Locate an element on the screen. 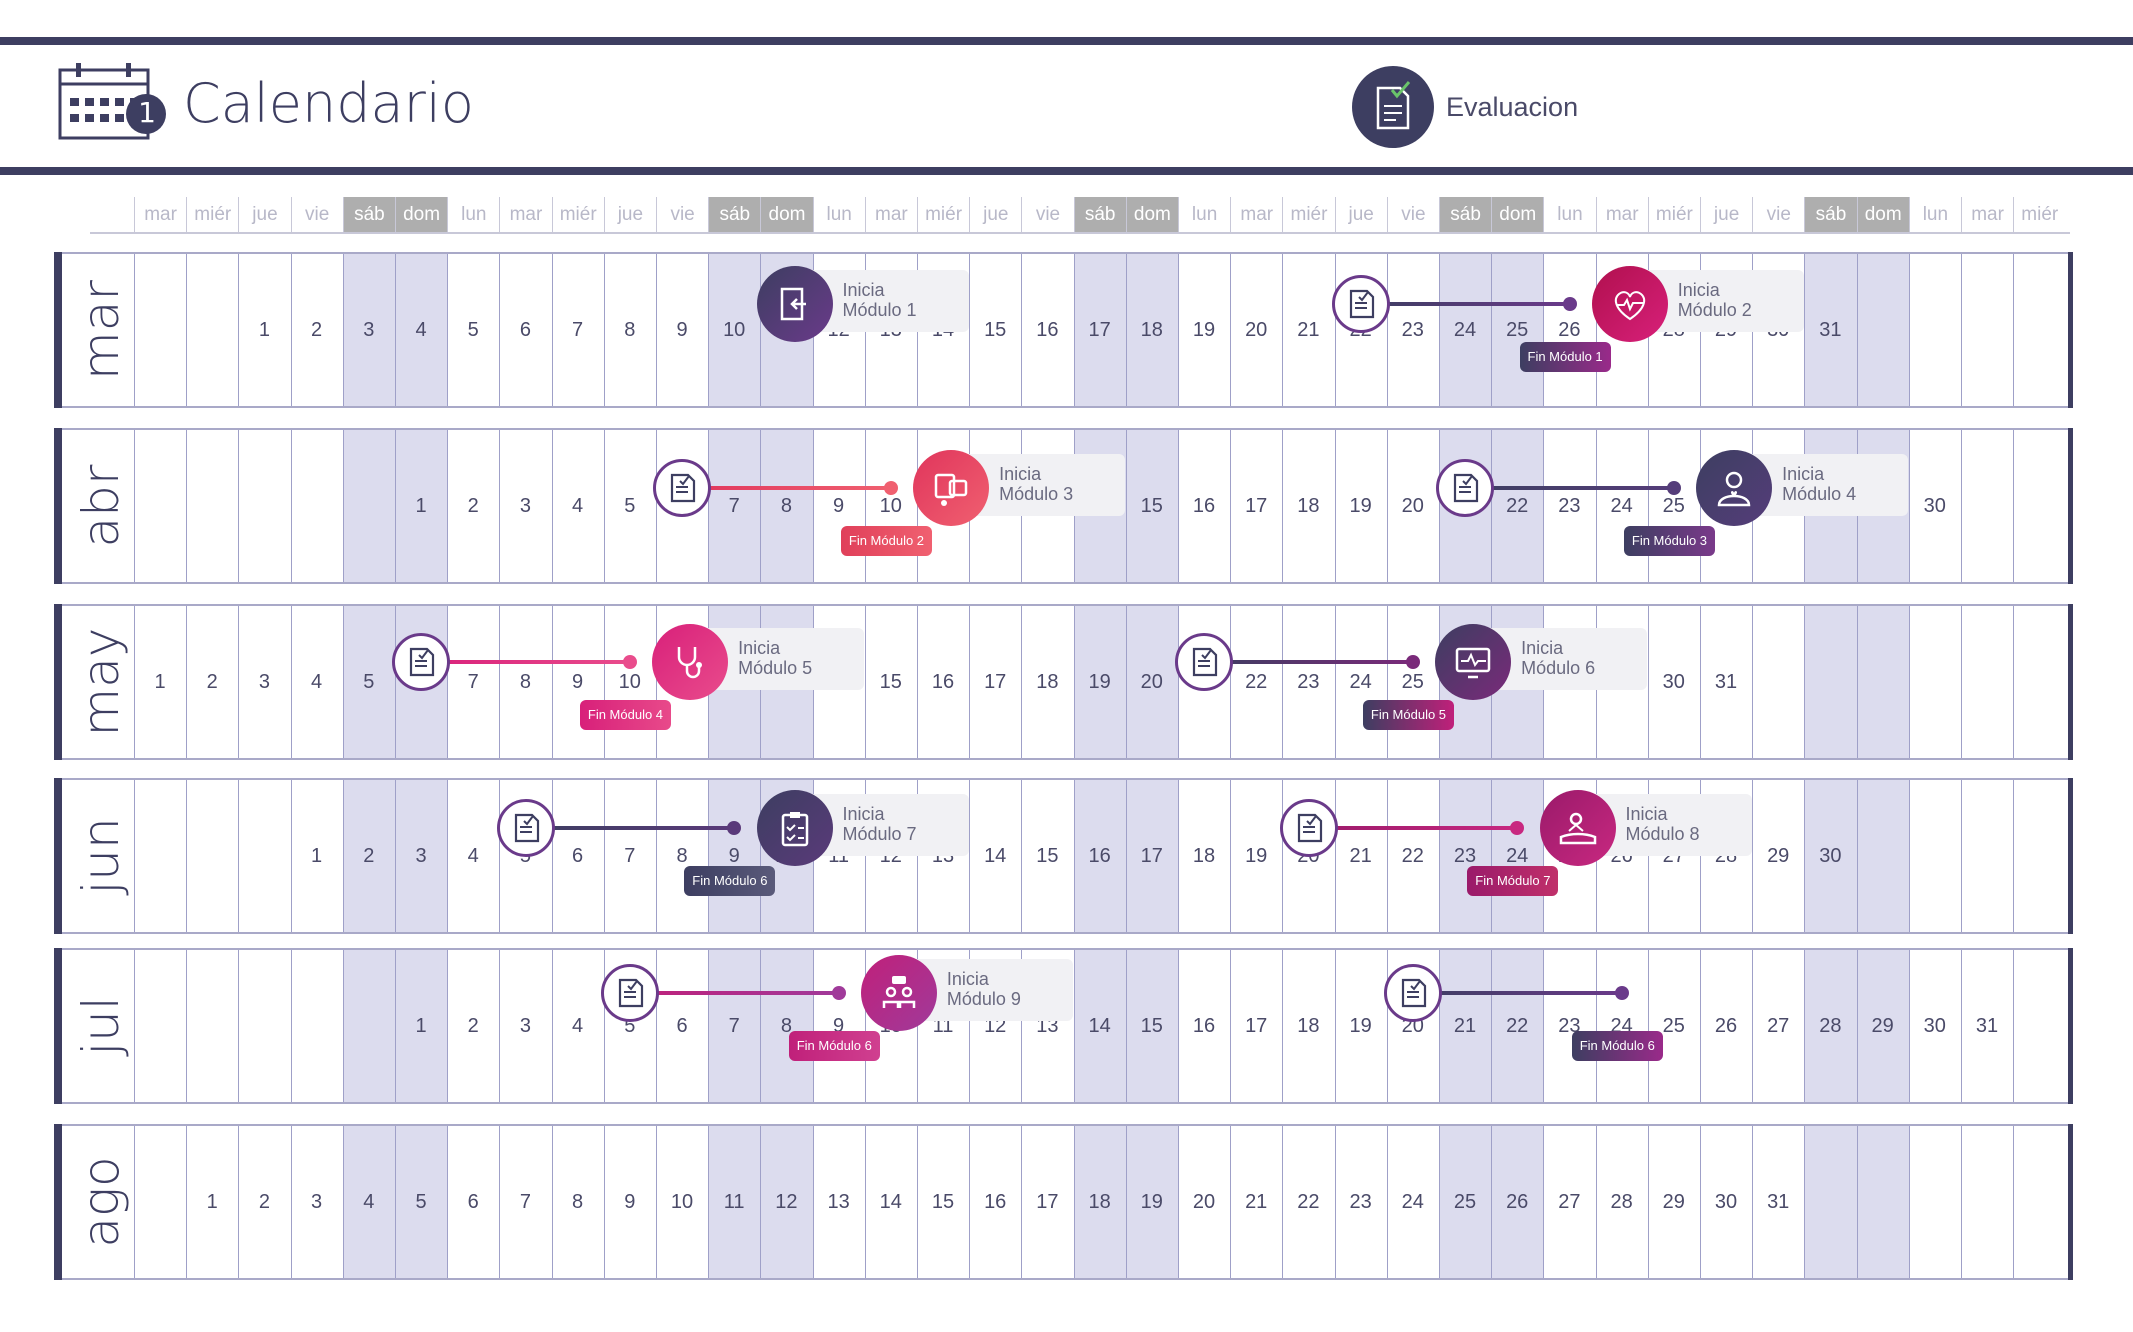 The height and width of the screenshot is (1332, 2133). devices-icon is located at coordinates (951, 488).